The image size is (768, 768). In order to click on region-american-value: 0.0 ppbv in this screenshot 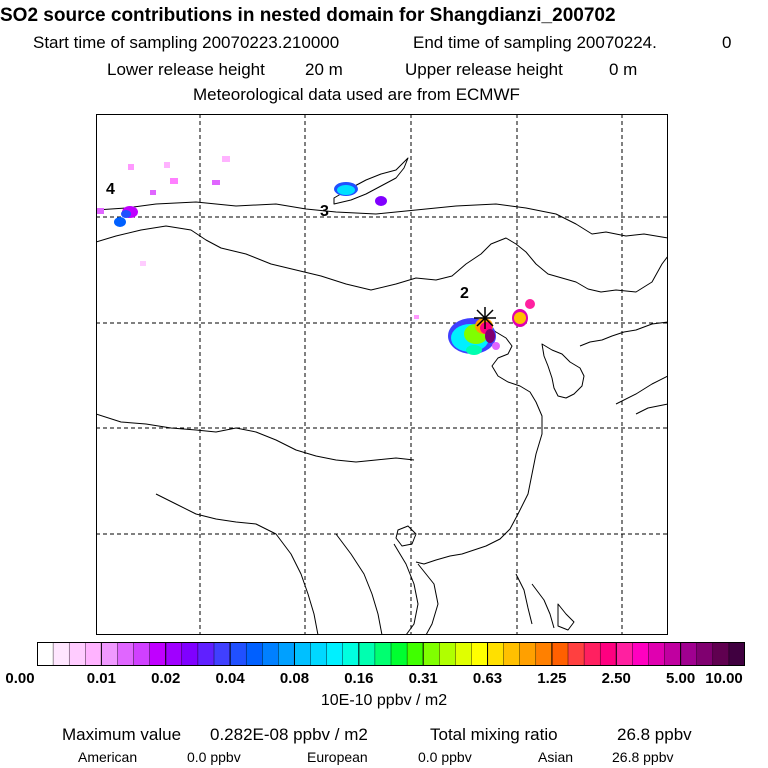, I will do `click(214, 757)`.